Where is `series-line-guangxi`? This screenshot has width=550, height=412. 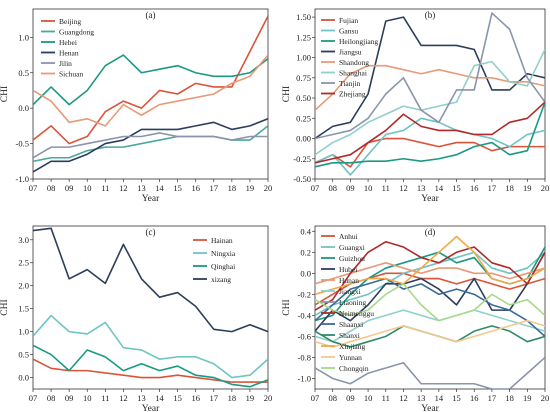 series-line-guangxi is located at coordinates (430, 284).